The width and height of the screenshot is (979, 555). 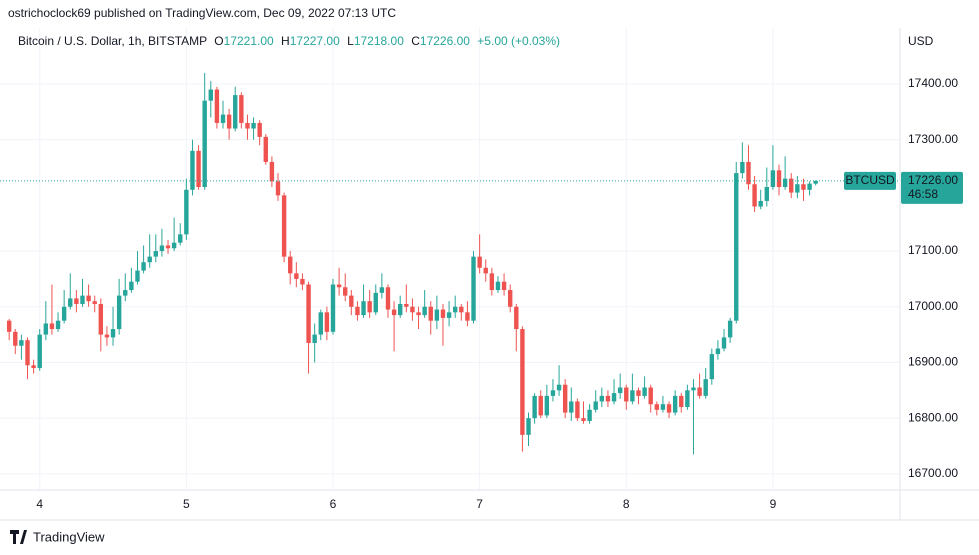 I want to click on x-tick-label: 6, so click(x=333, y=504).